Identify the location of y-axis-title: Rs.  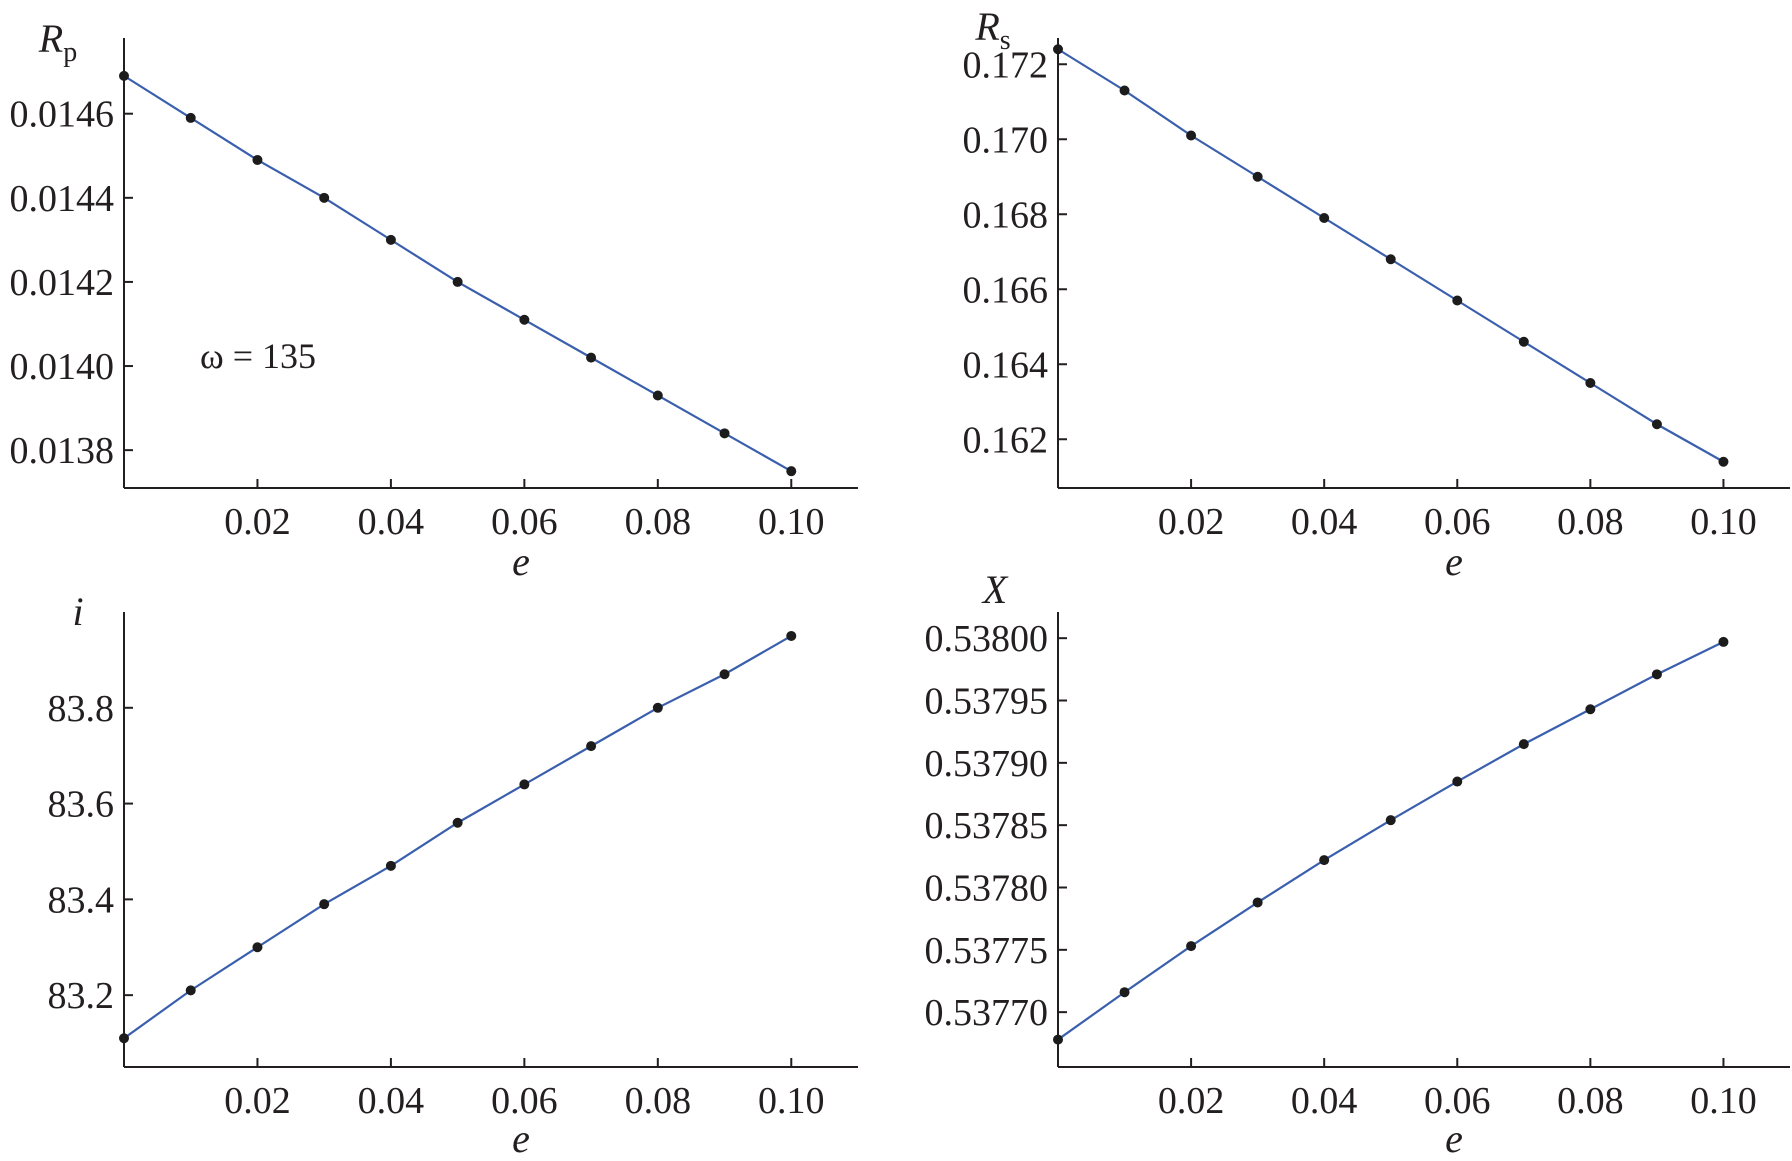
(992, 30).